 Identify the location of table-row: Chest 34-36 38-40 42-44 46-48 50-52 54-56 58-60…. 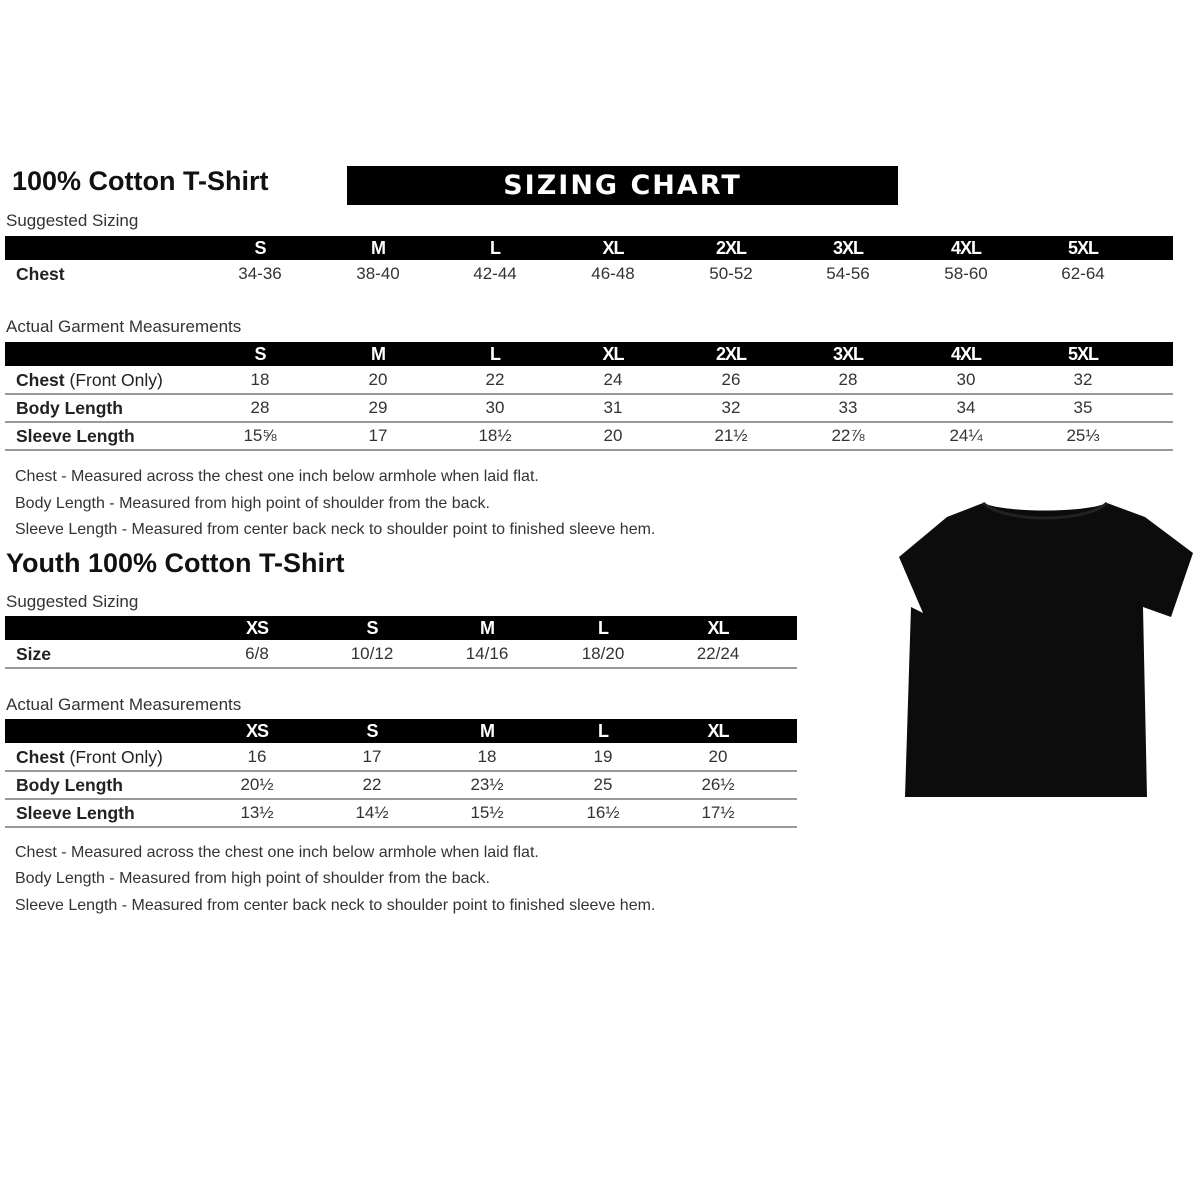
(589, 274).